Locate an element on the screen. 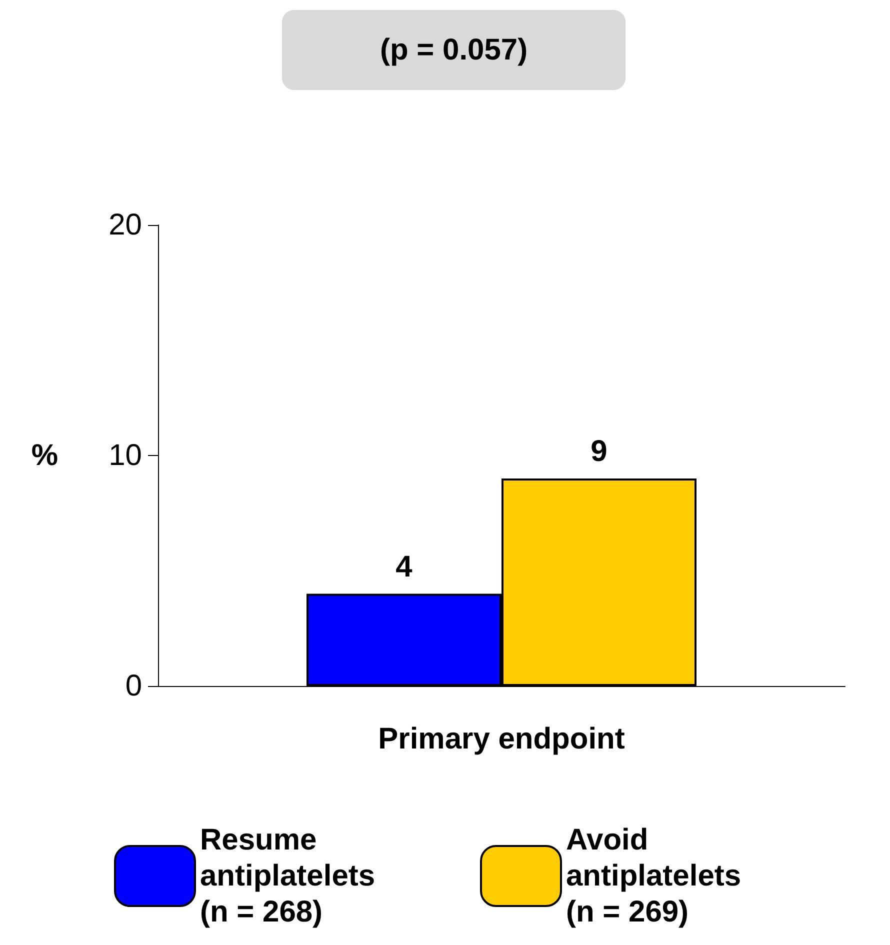 Image resolution: width=890 pixels, height=945 pixels. data-label: 9 is located at coordinates (599, 451).